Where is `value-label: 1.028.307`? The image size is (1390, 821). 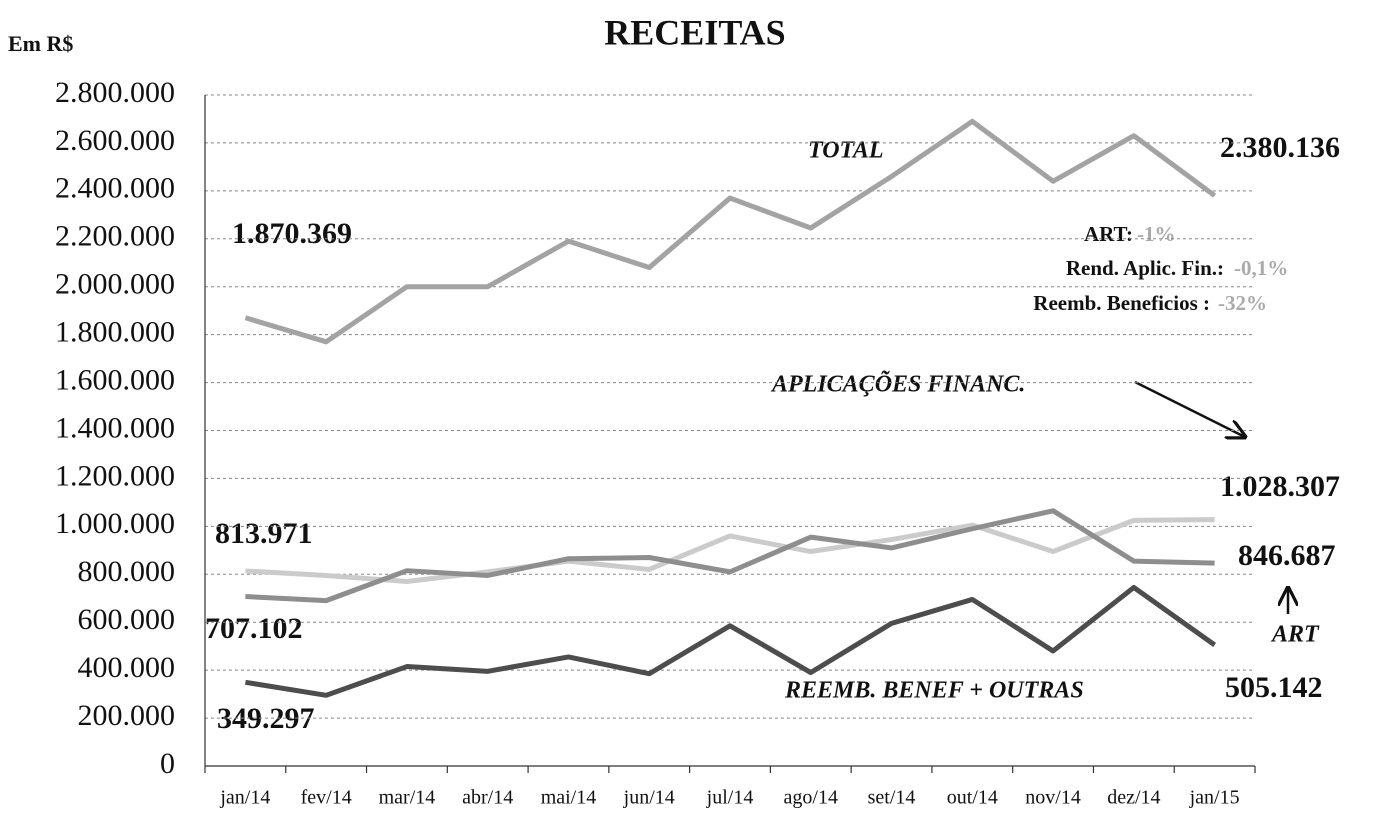 value-label: 1.028.307 is located at coordinates (1280, 486).